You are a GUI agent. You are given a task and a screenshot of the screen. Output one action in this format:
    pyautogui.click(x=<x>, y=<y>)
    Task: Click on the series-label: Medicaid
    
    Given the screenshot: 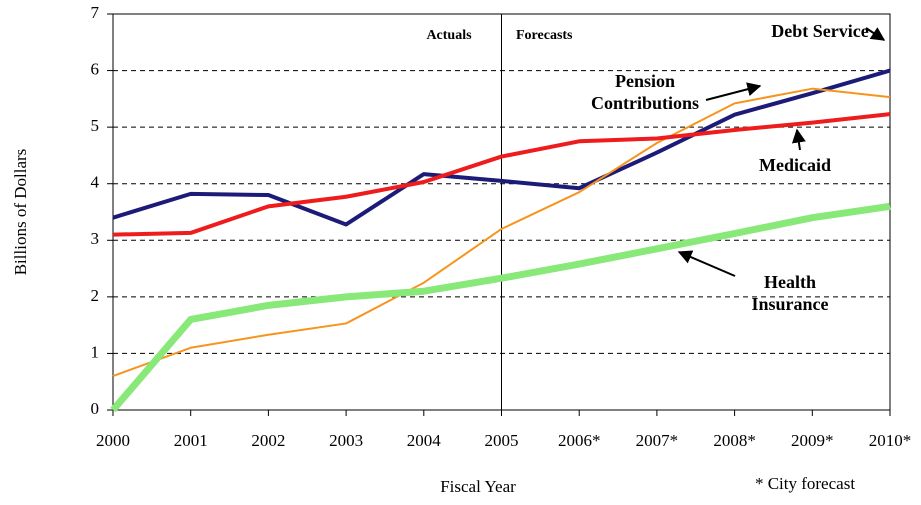 What is the action you would take?
    pyautogui.click(x=795, y=165)
    